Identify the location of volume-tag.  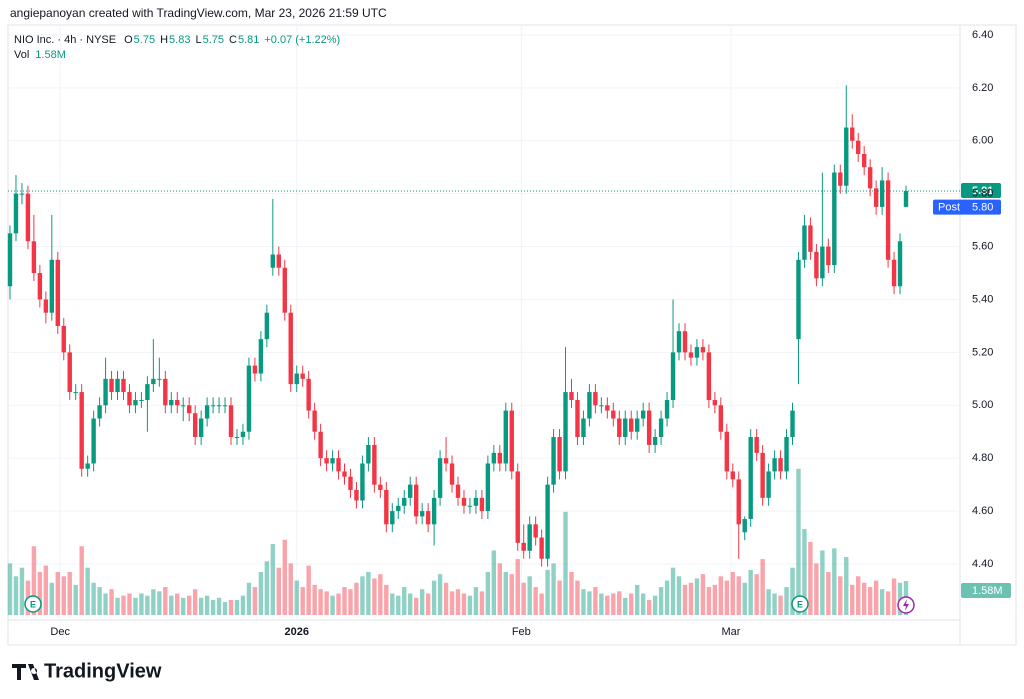
(986, 591).